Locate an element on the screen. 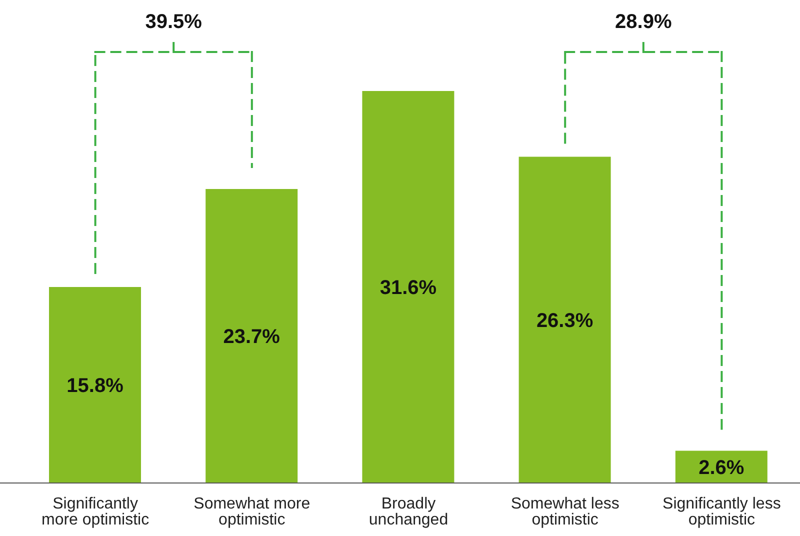 The height and width of the screenshot is (536, 800). data-label: 2.6% is located at coordinates (721, 467).